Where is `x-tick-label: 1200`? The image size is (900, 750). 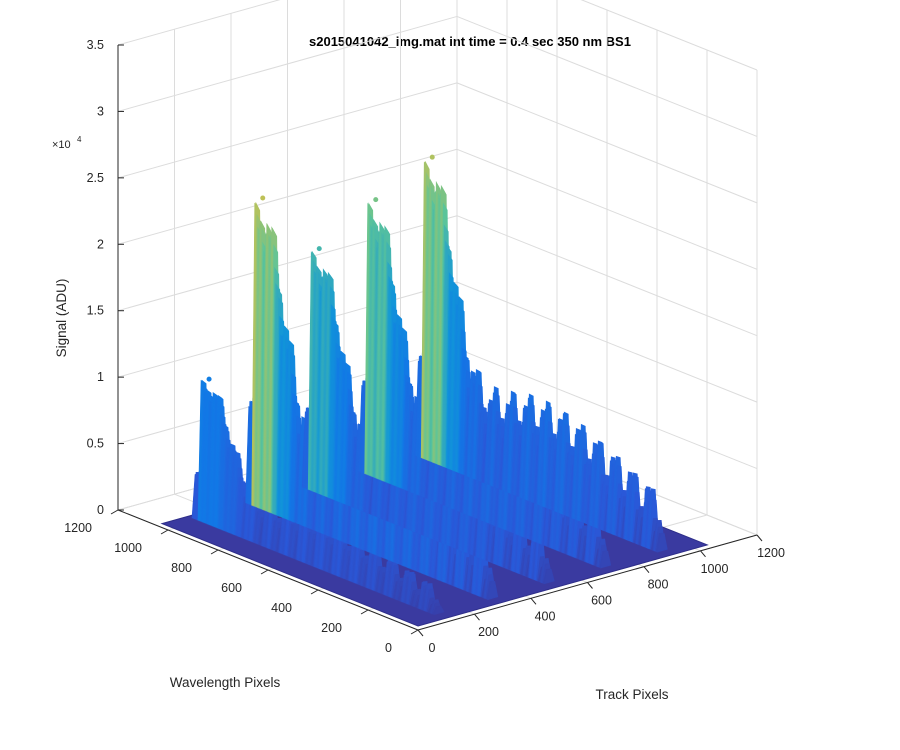 x-tick-label: 1200 is located at coordinates (771, 553).